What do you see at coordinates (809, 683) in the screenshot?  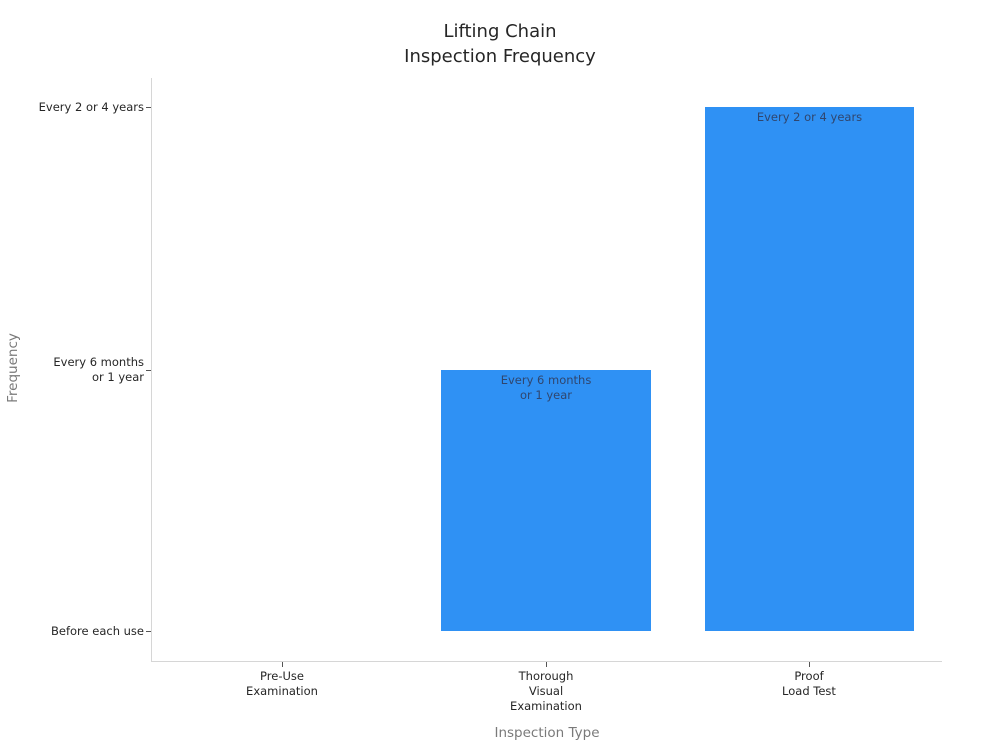 I see `x-tick-label: Proof Load Test` at bounding box center [809, 683].